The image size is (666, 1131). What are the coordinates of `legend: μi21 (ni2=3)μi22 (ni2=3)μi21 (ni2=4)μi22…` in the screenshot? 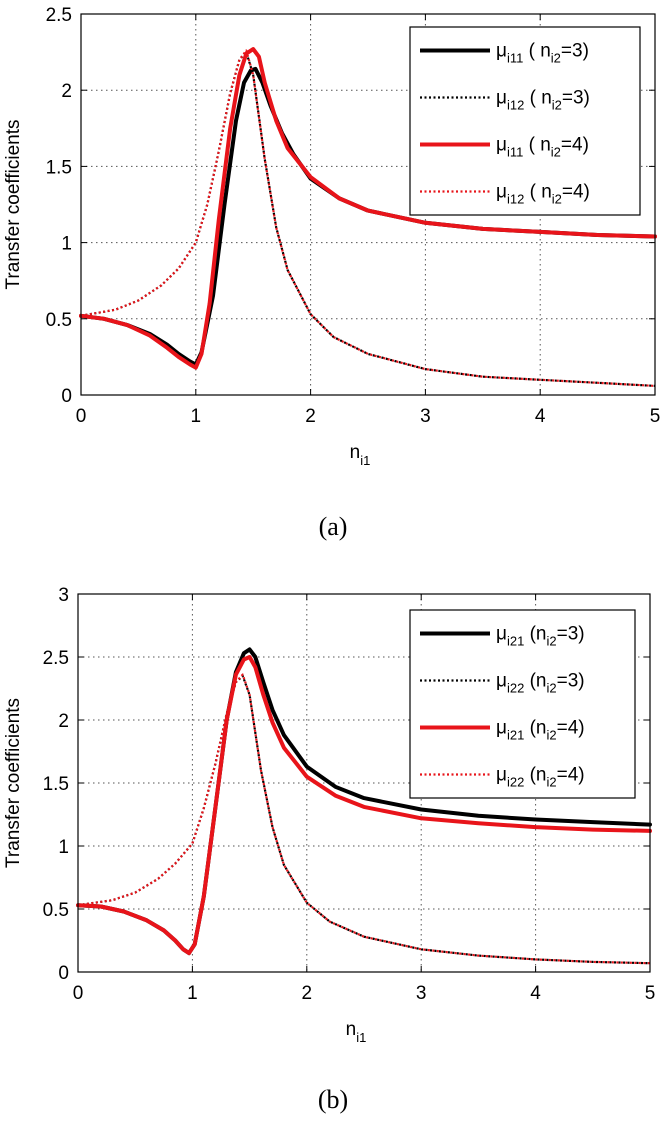 It's located at (522, 704).